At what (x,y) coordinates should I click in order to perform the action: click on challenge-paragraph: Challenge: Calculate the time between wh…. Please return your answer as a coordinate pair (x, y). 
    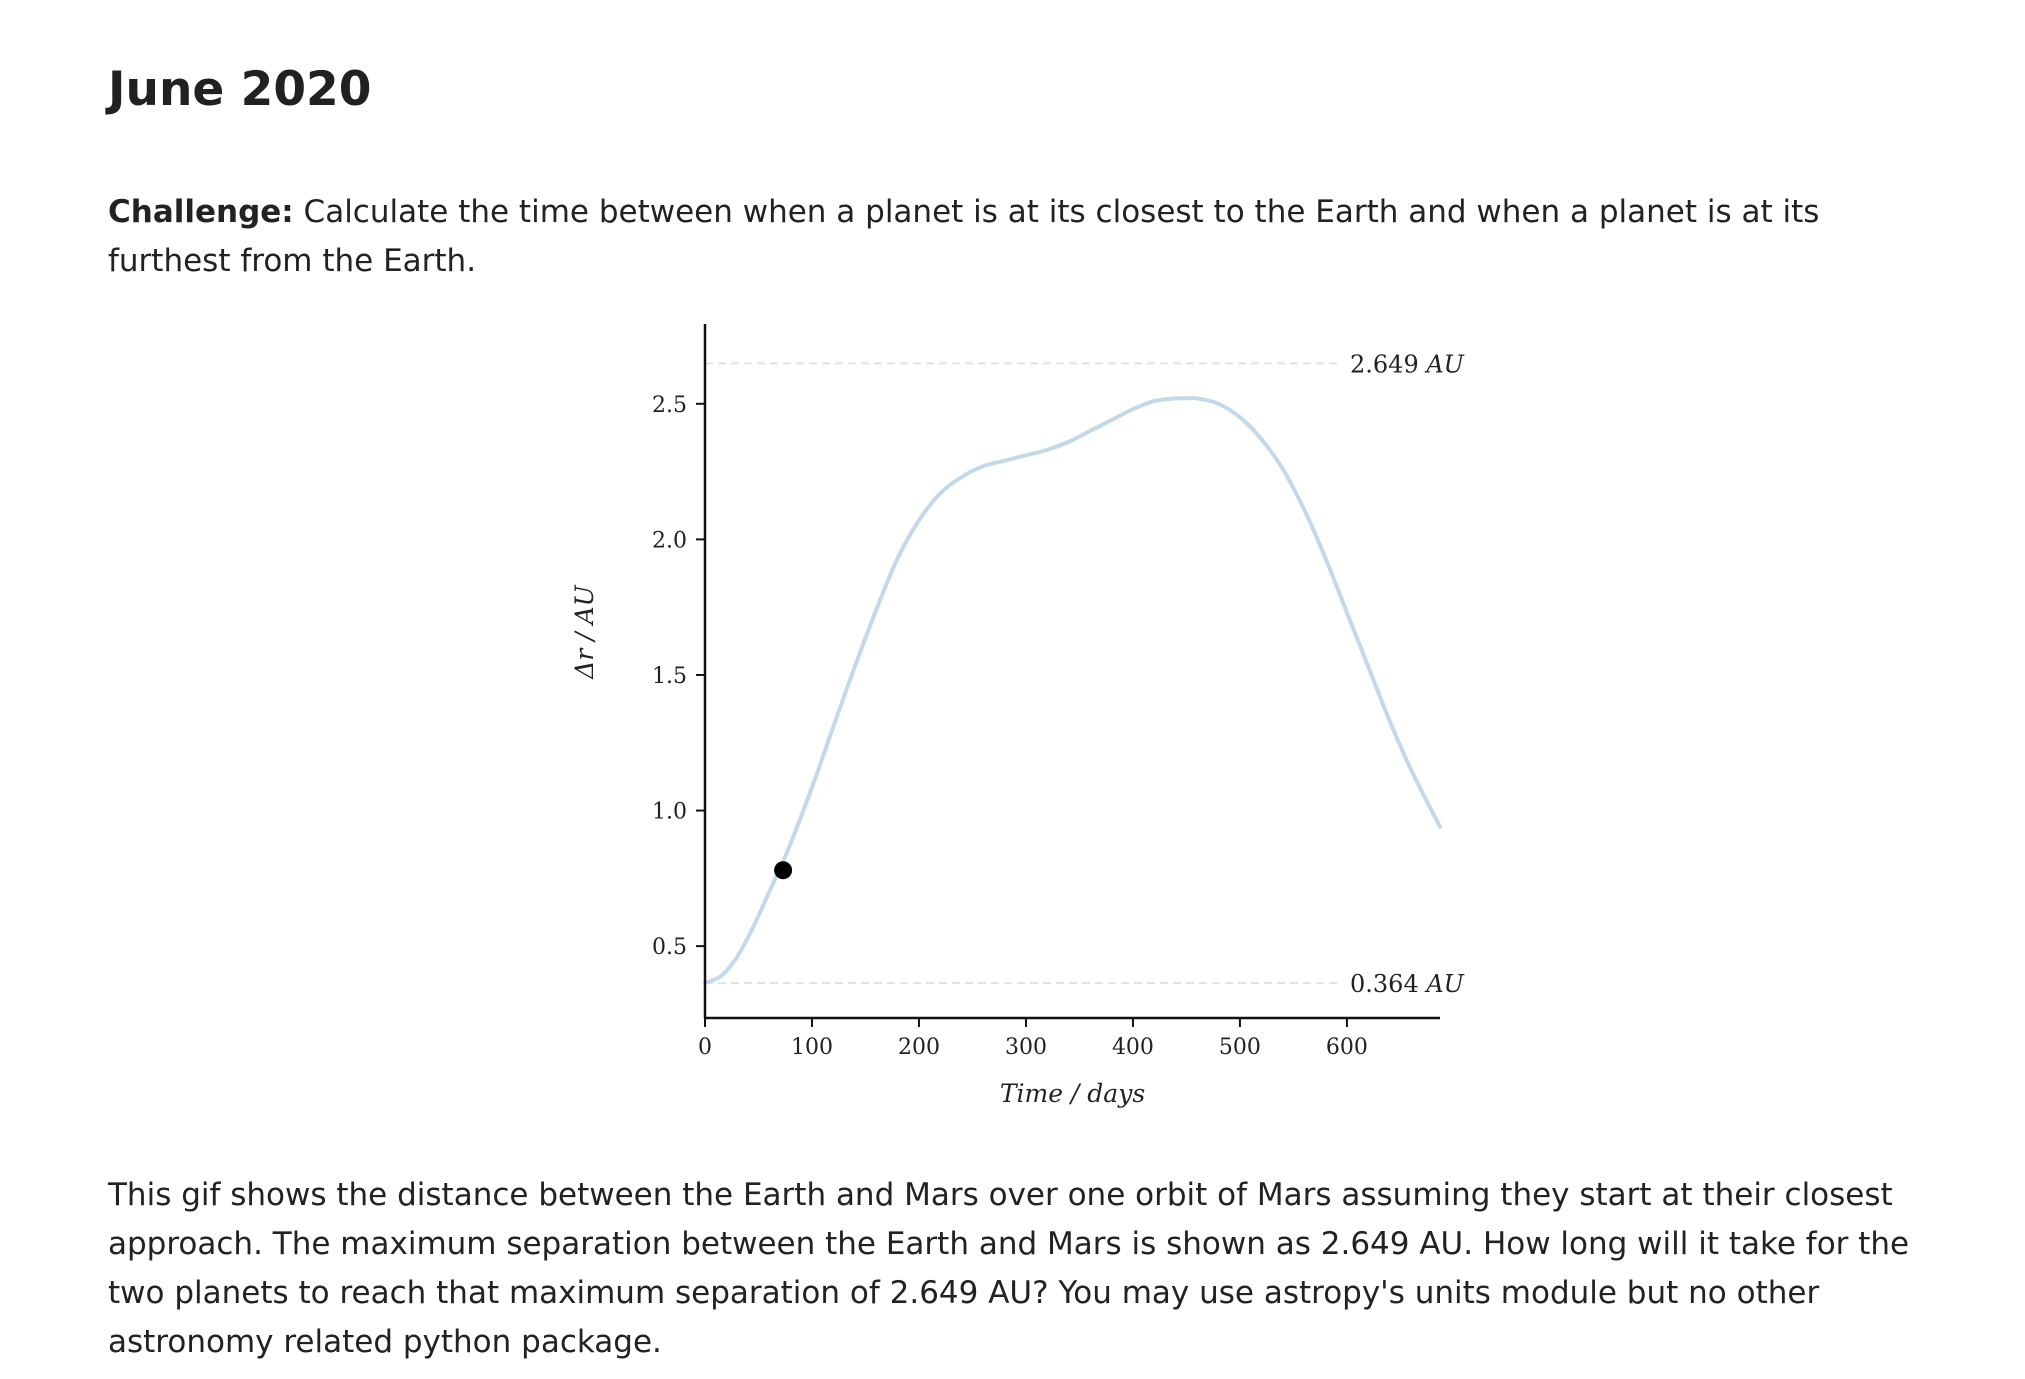
    Looking at the image, I should click on (1028, 237).